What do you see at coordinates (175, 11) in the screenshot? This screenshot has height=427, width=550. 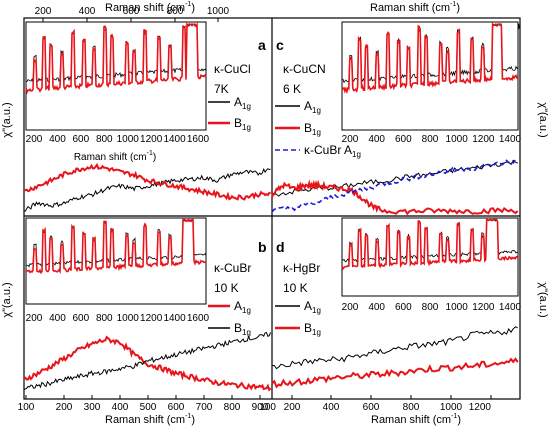 I see `top-tick-label-left: 800` at bounding box center [175, 11].